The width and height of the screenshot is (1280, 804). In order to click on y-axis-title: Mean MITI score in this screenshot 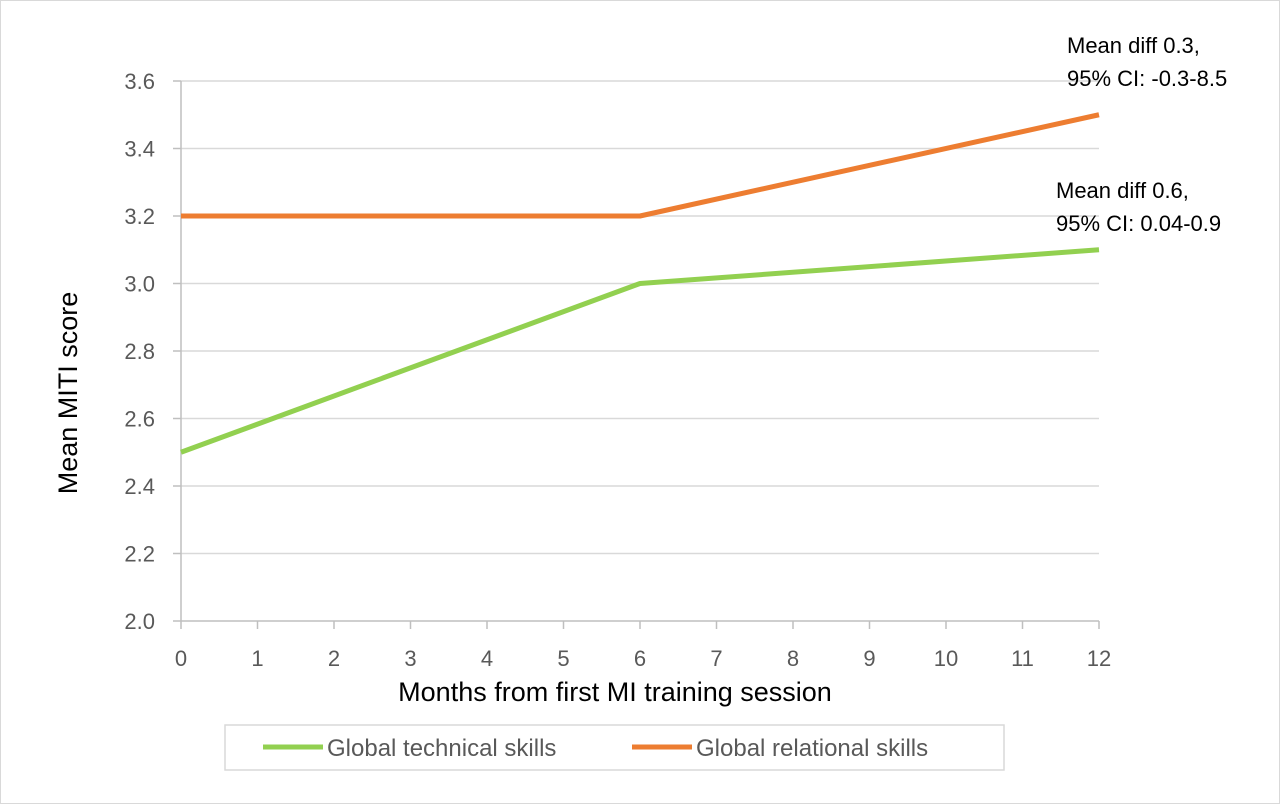, I will do `click(68, 393)`.